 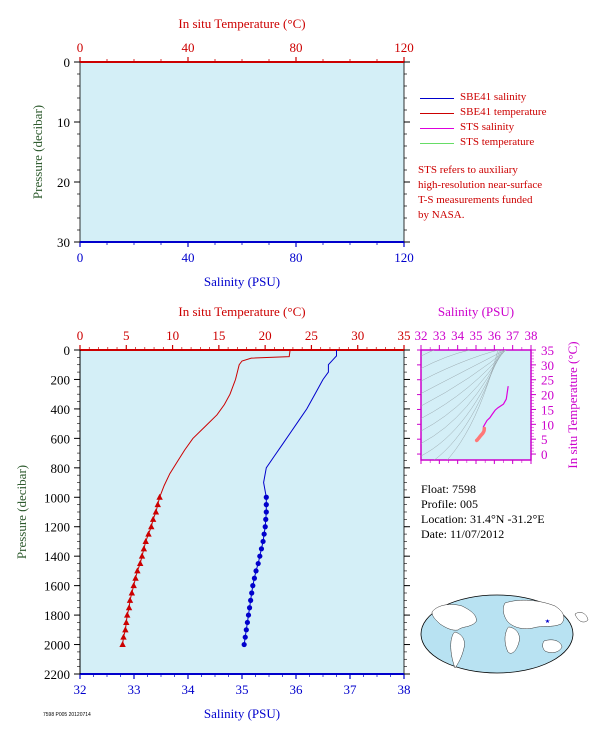 I want to click on p2-y-tick-label: 1800, so click(x=57, y=615).